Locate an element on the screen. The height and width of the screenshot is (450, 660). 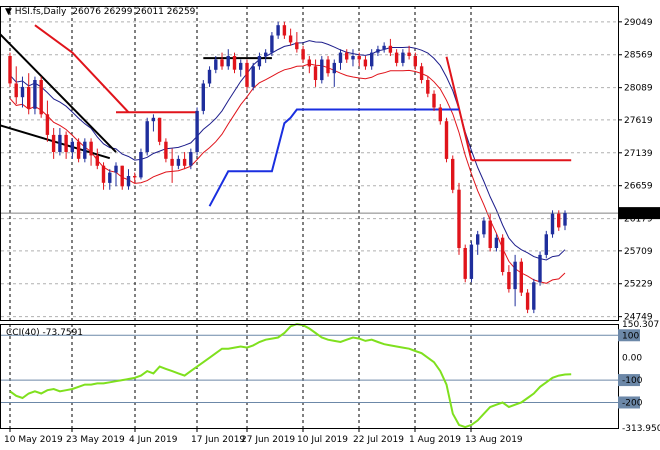
ohlc-label: 26076 26299 26011 26259 is located at coordinates (133, 12).